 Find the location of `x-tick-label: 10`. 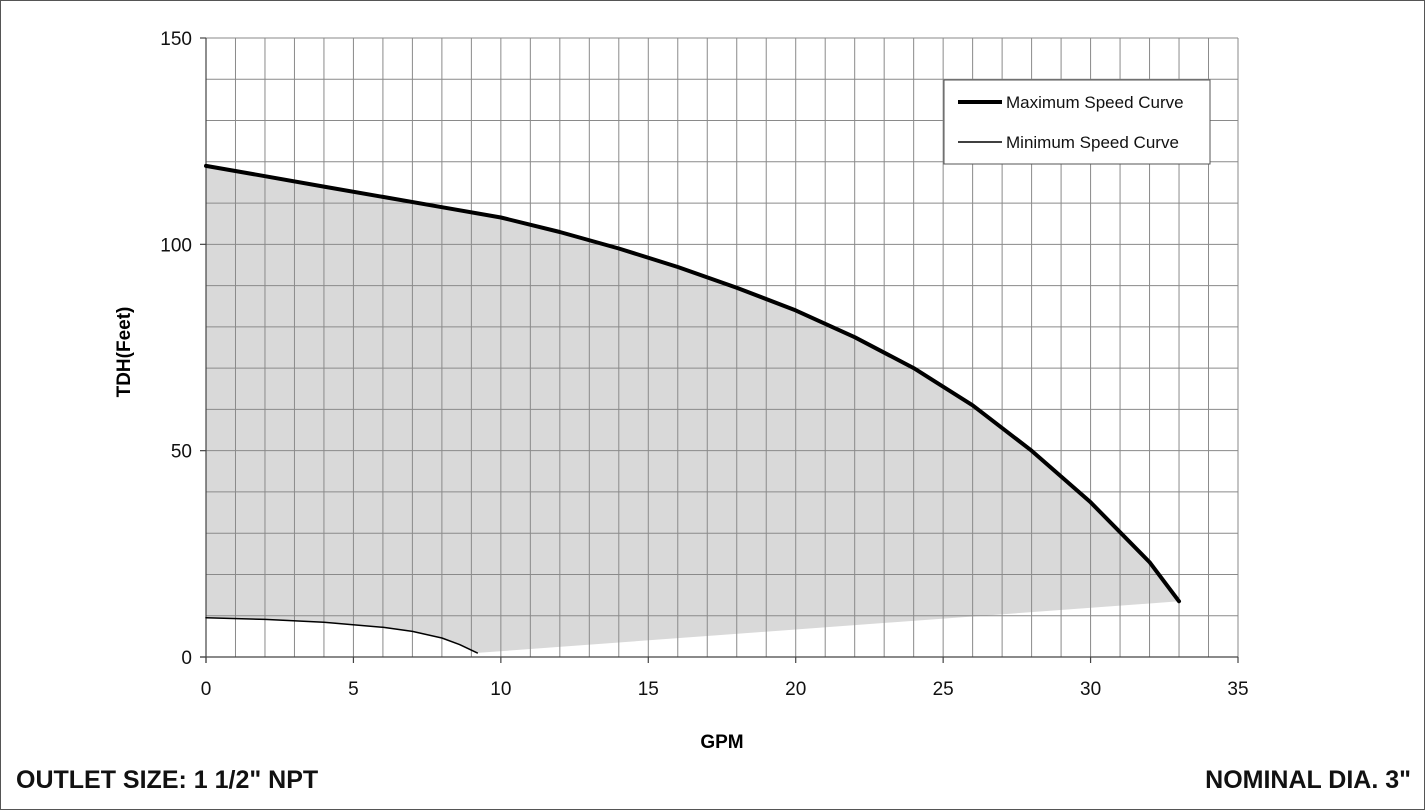

x-tick-label: 10 is located at coordinates (500, 689).